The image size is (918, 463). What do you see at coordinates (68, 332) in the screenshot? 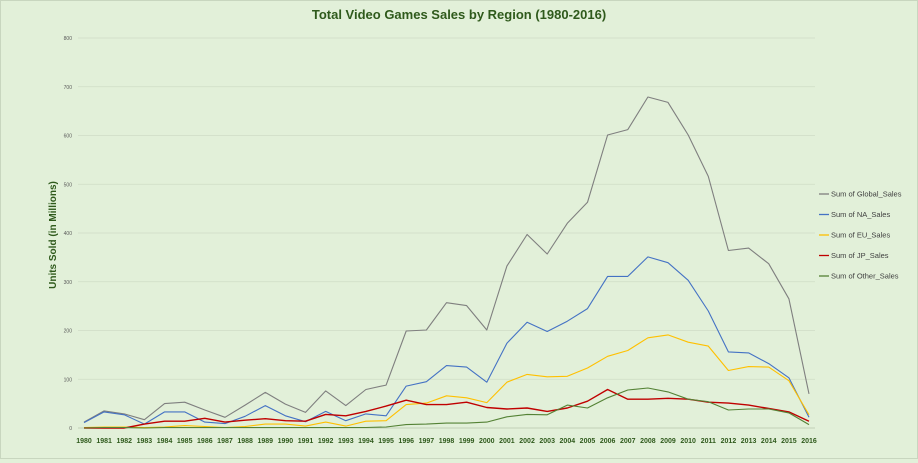
I see `y-tick-label: 200` at bounding box center [68, 332].